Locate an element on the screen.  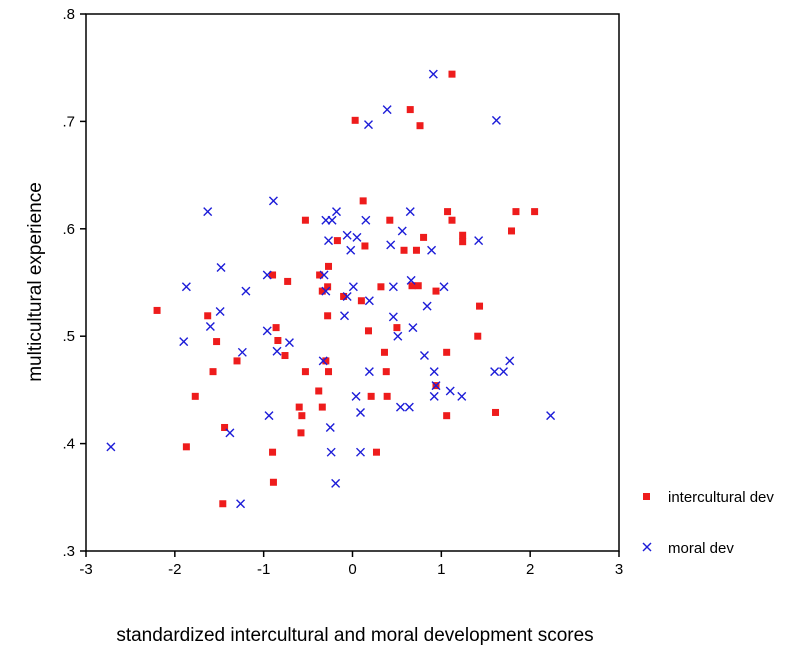
x-tick-label: -2 is located at coordinates (174, 569).